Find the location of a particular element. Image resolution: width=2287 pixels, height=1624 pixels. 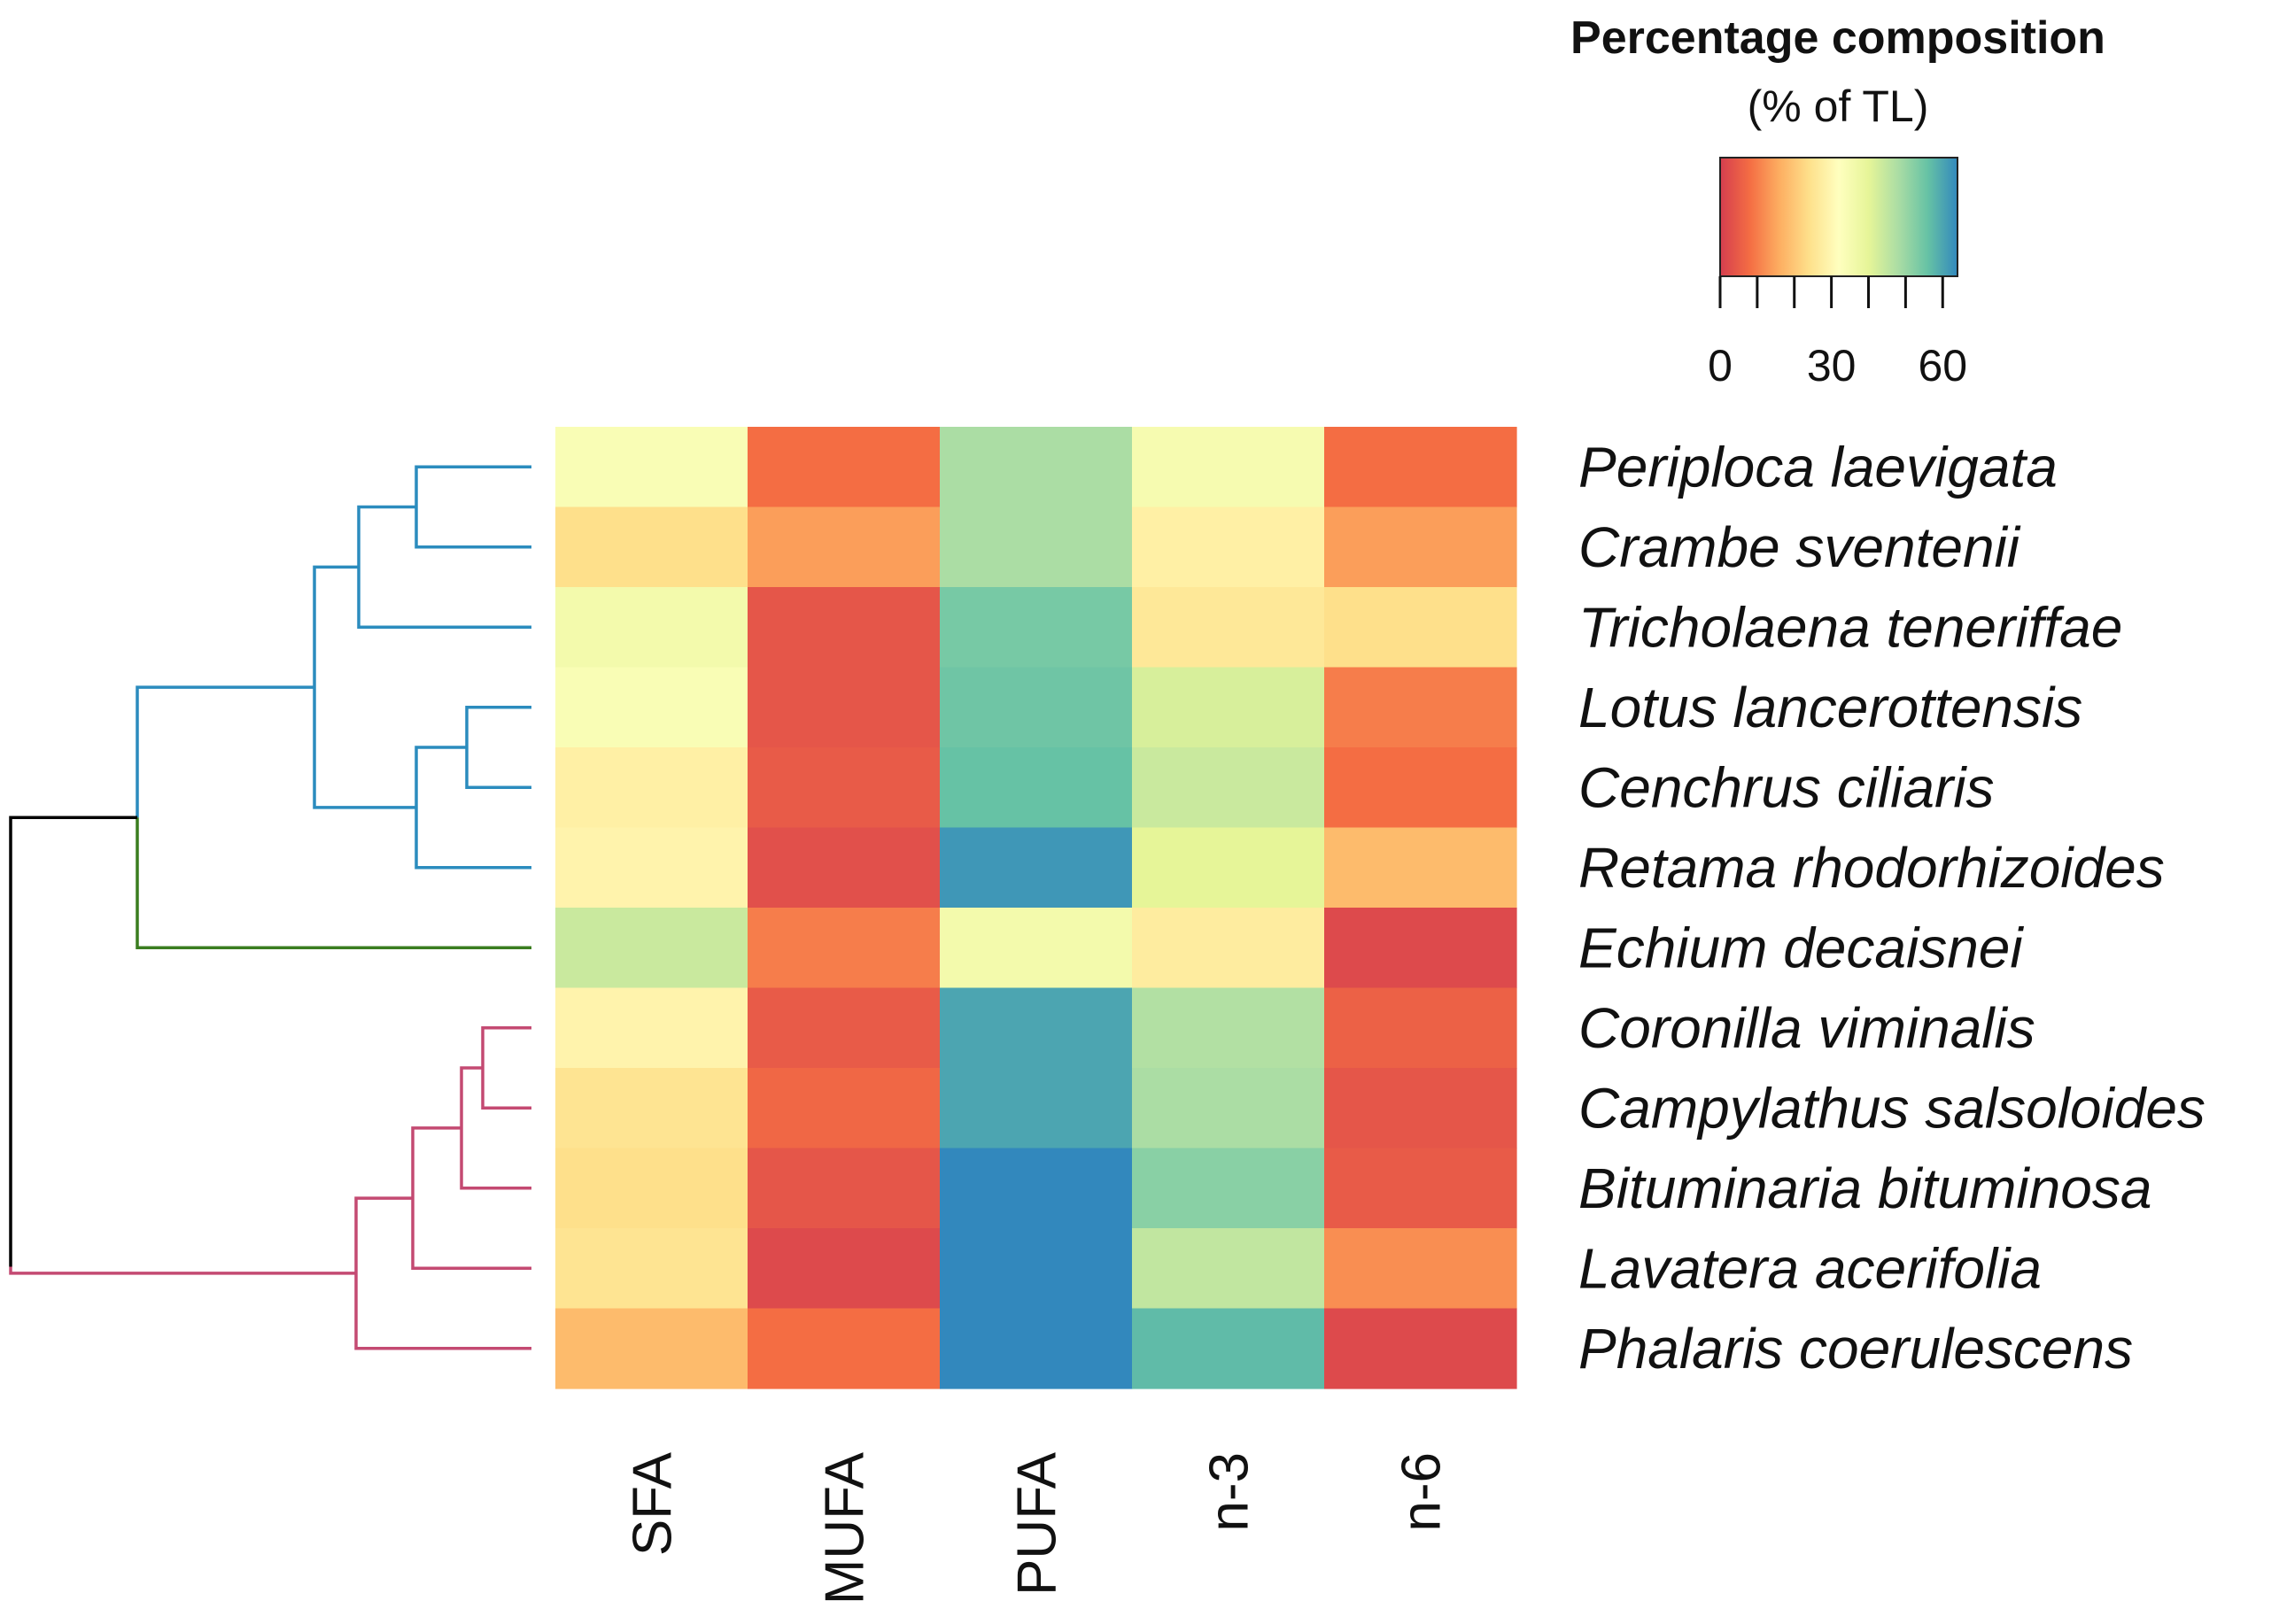

colorbar is located at coordinates (1838, 217).